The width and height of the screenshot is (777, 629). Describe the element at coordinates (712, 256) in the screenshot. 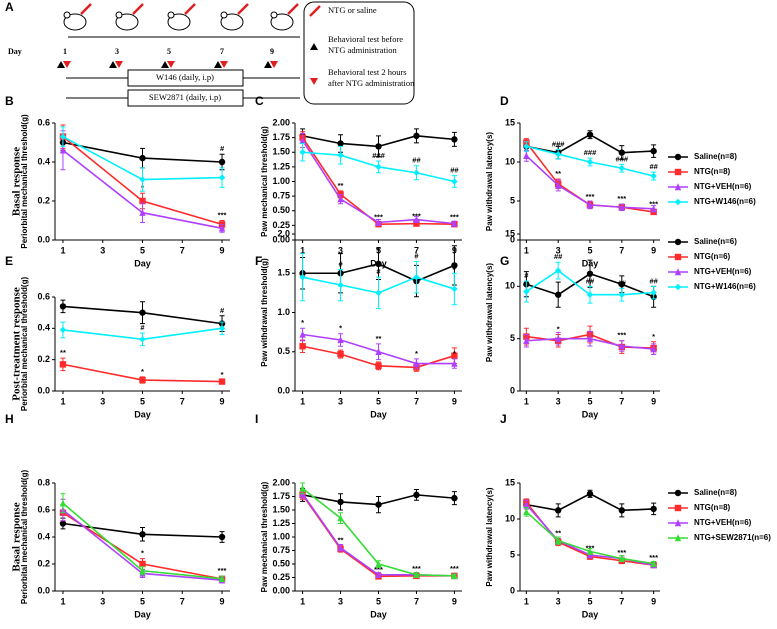

I see `legend-label: NTG(n=6)` at that location.